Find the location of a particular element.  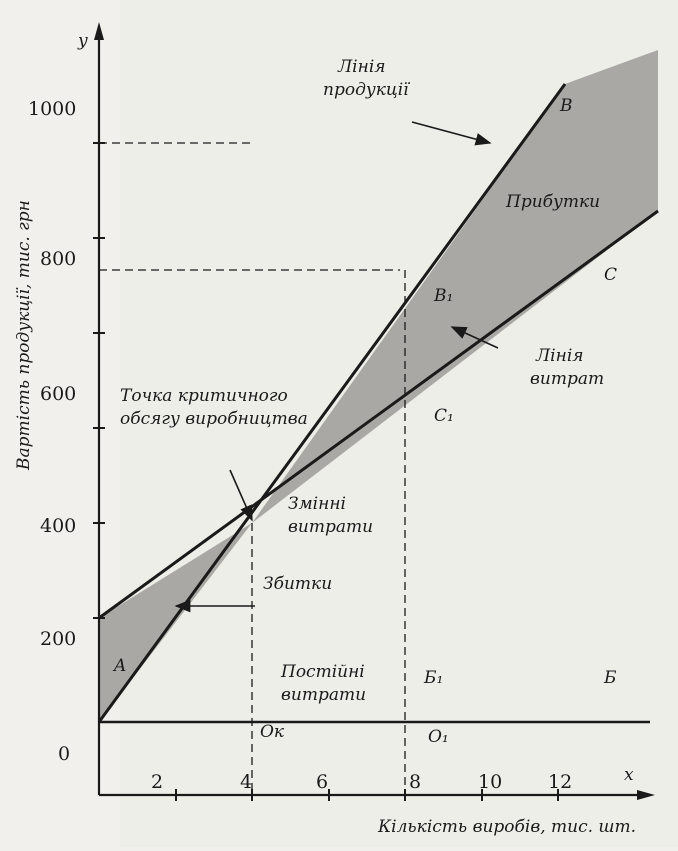

critical-point-arrow is located at coordinates (241, 495).